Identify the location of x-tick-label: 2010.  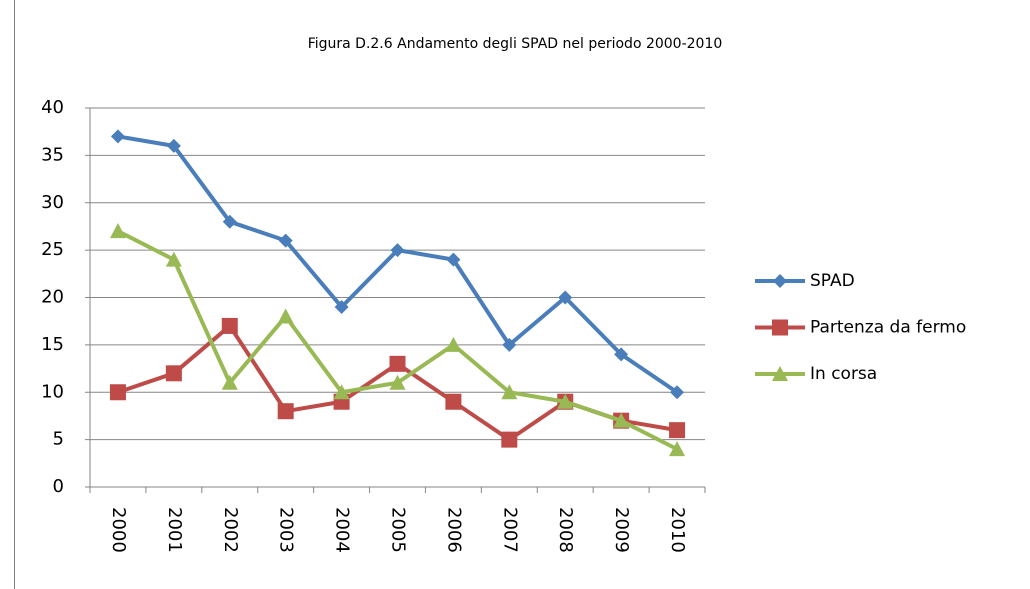
(677, 530).